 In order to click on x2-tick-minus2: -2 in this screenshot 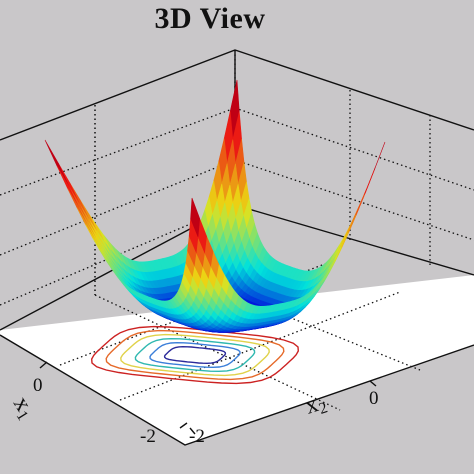, I will do `click(197, 436)`.